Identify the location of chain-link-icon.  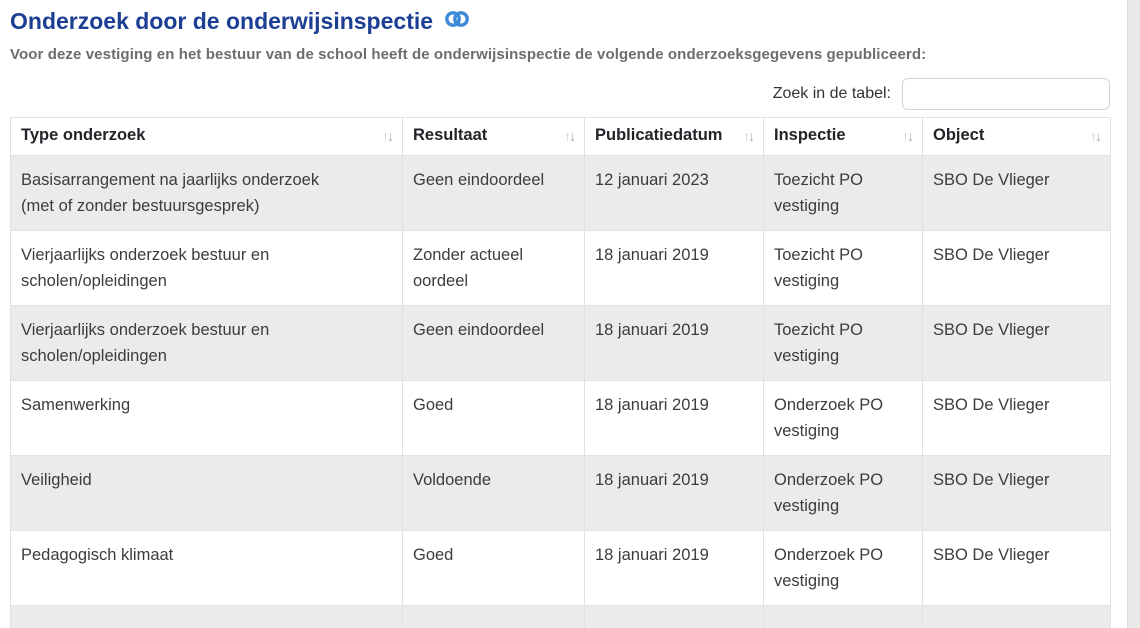
(457, 21).